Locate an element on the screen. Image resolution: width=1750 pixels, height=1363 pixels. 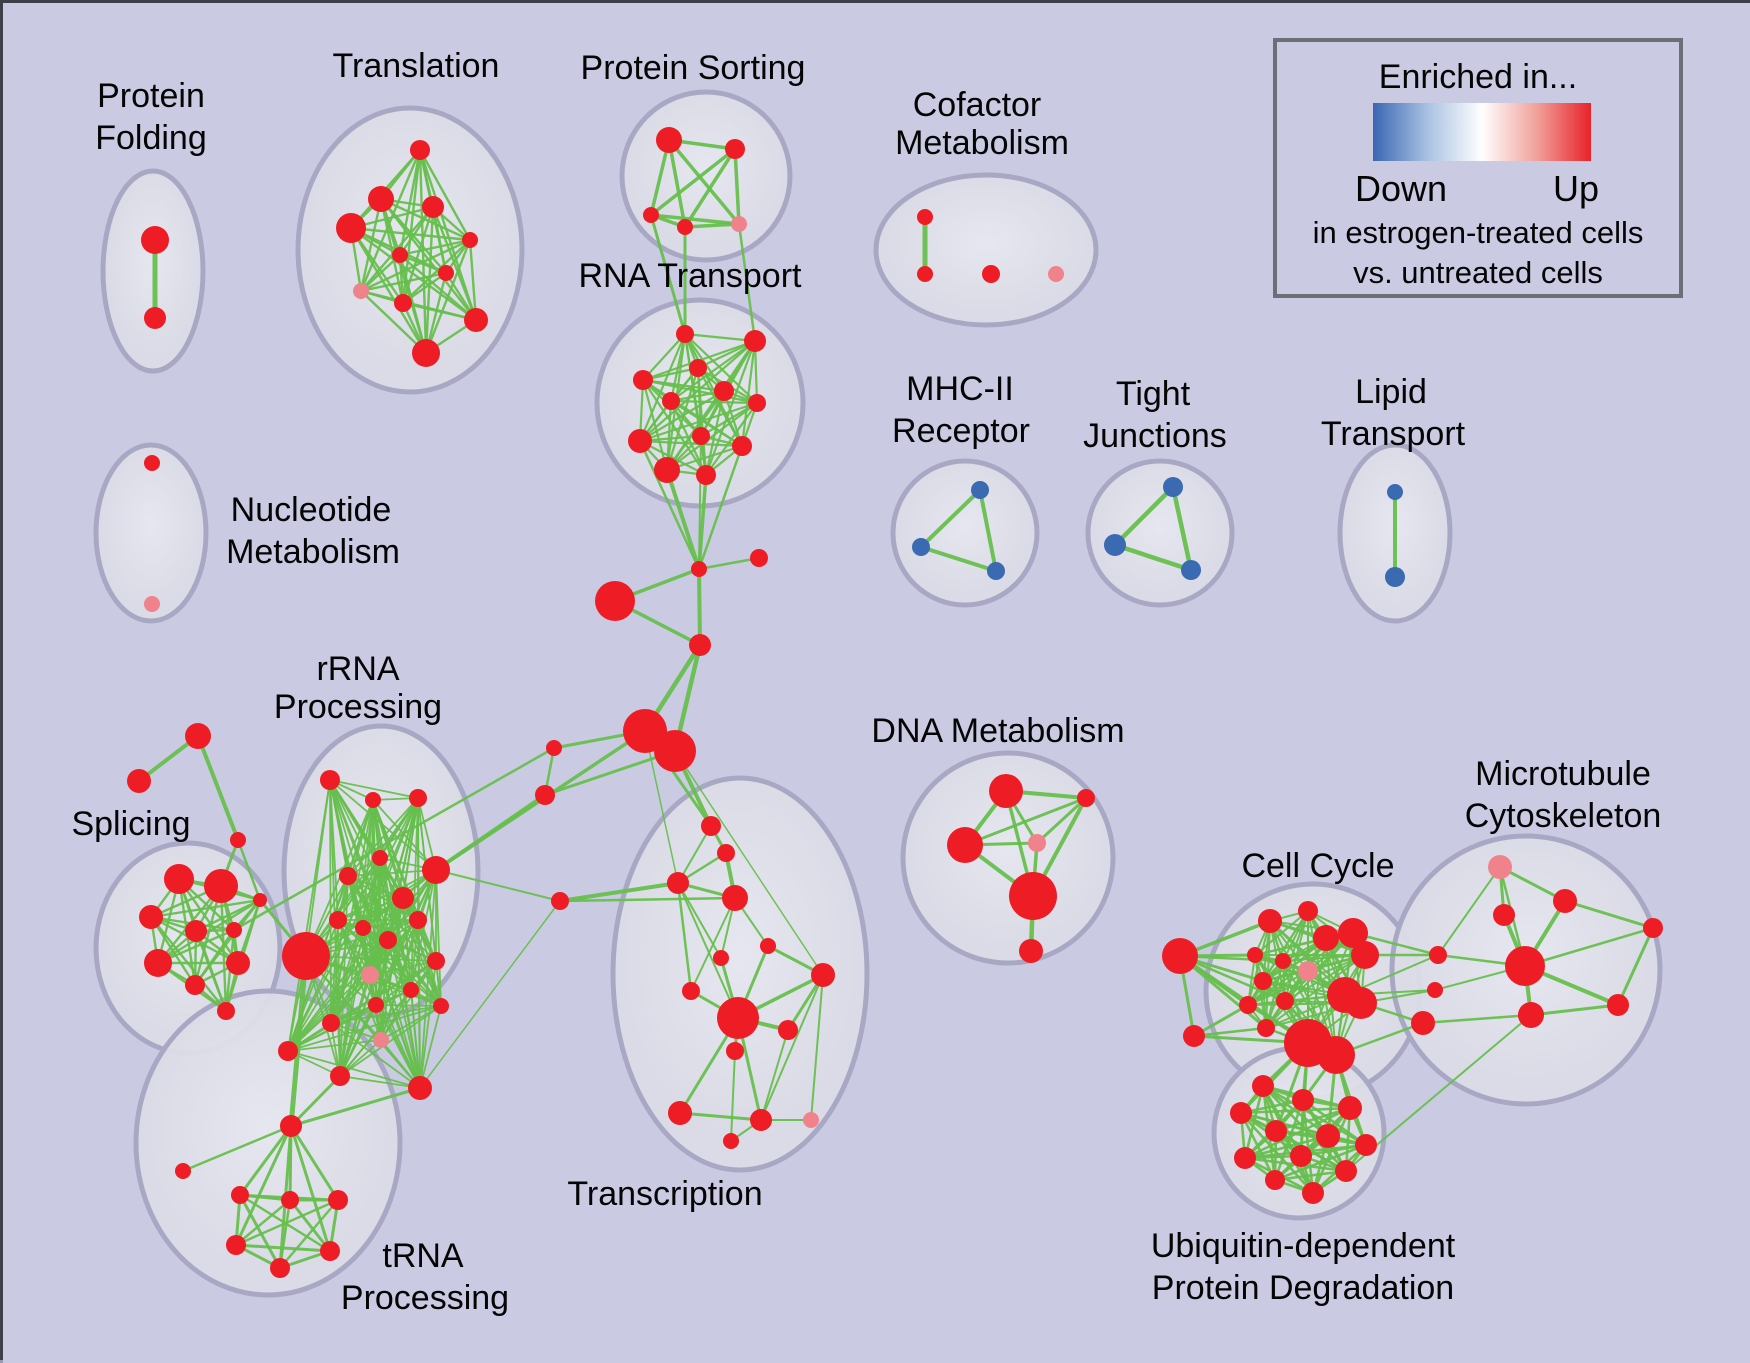
cluster-nucleotide_metabolism-label-0: Nucleotide is located at coordinates (311, 510).